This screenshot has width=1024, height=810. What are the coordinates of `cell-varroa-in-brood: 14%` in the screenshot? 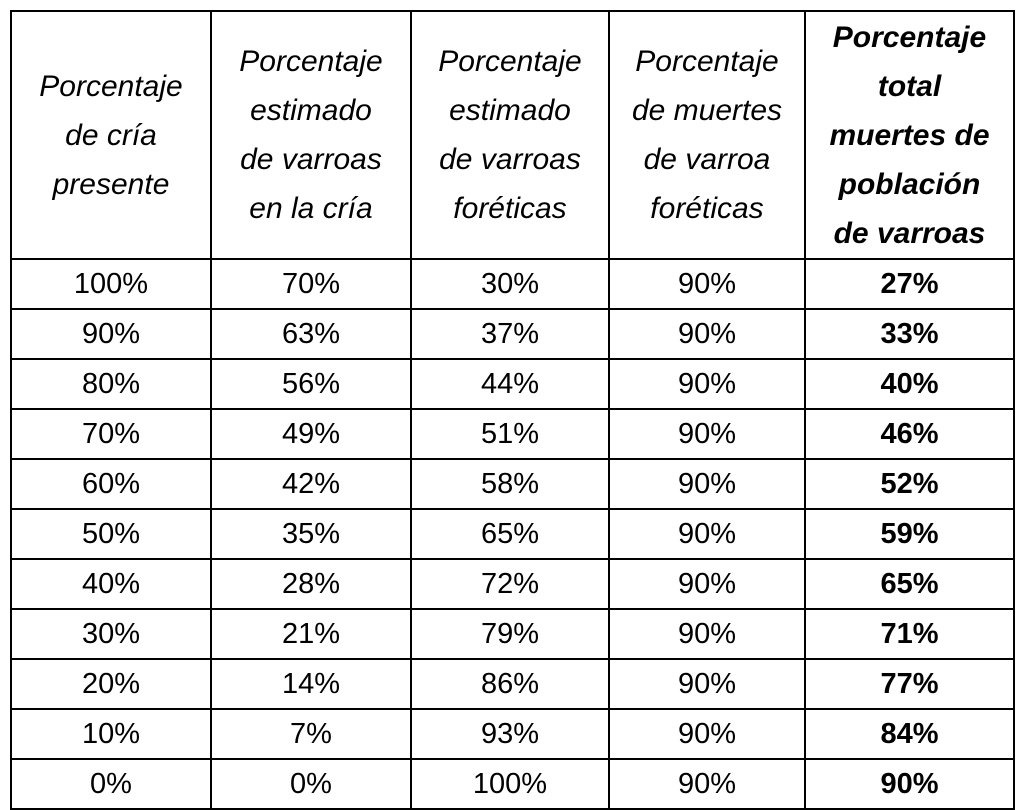 It's located at (311, 684).